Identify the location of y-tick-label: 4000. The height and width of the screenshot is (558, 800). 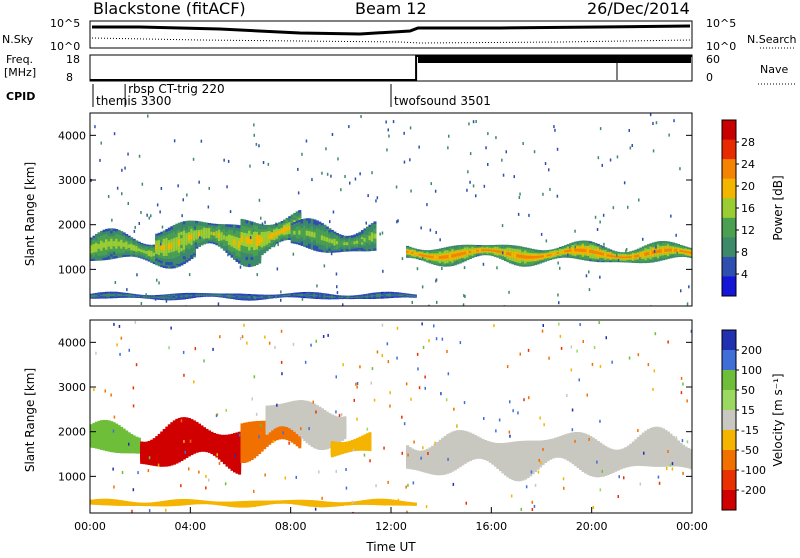
(72, 135).